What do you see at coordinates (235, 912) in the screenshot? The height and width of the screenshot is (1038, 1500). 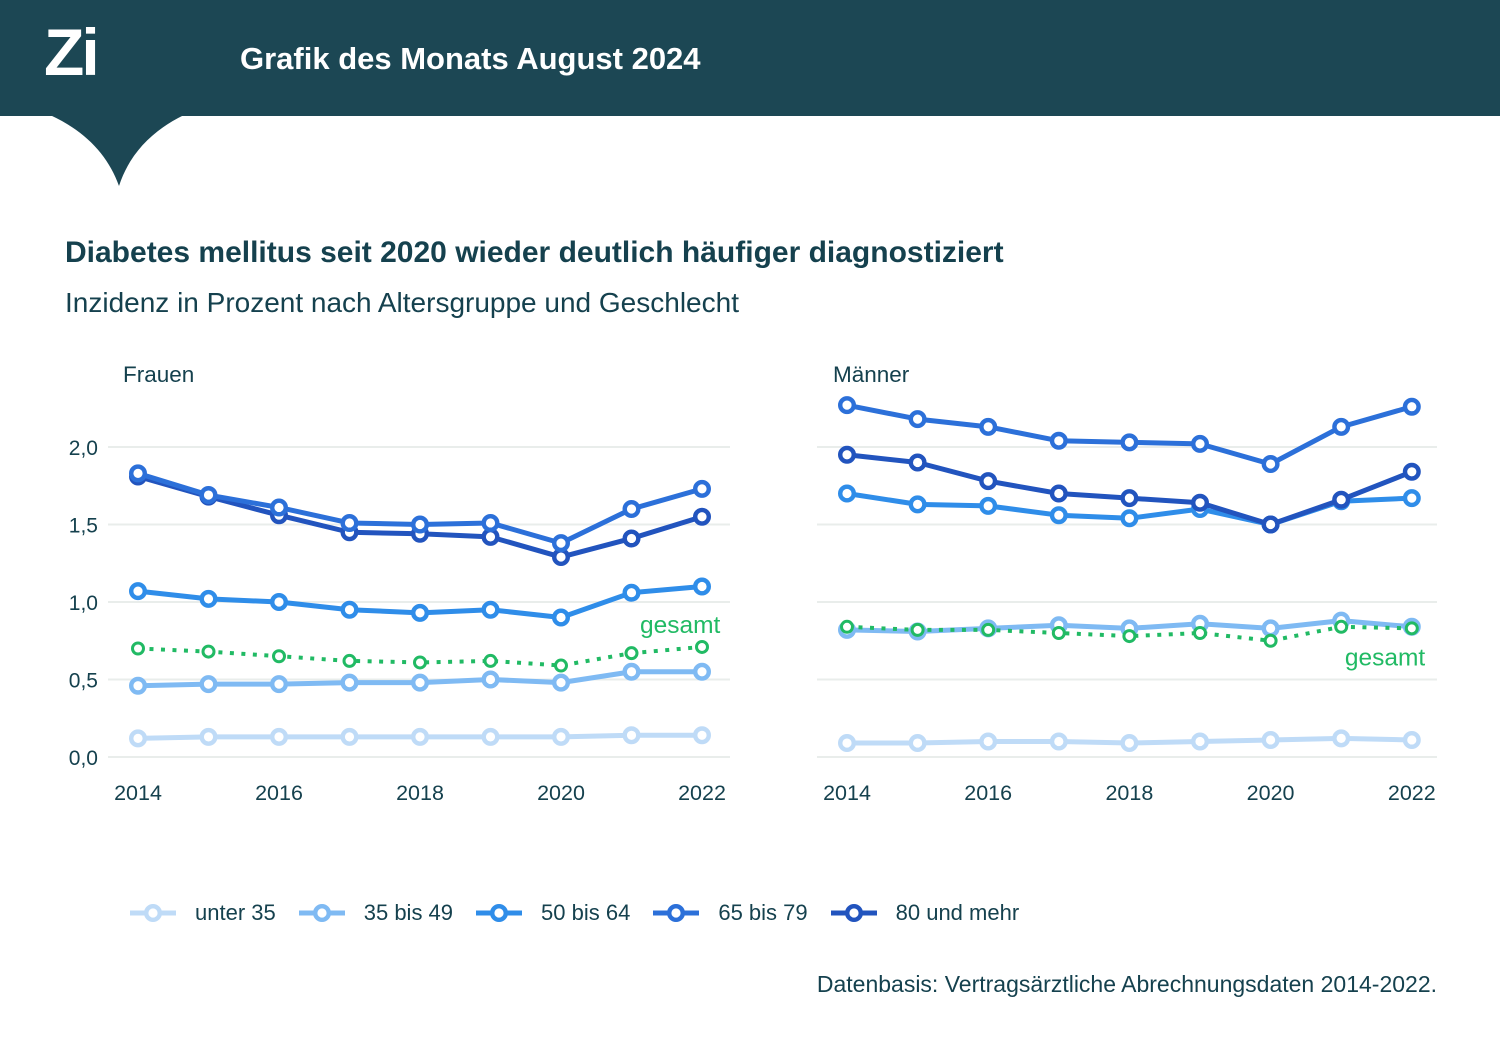 I see `legend-label: unter 35` at bounding box center [235, 912].